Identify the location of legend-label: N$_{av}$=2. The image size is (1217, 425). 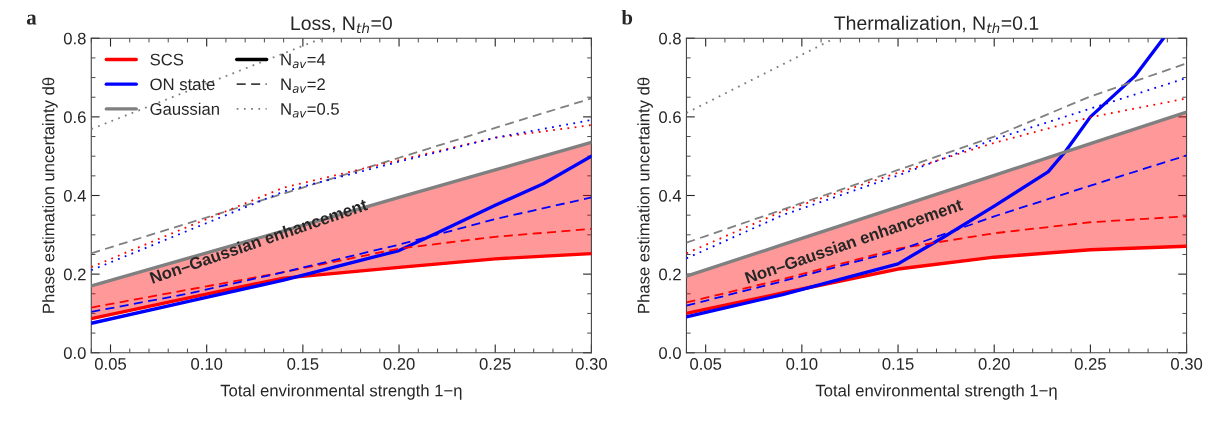
(303, 85).